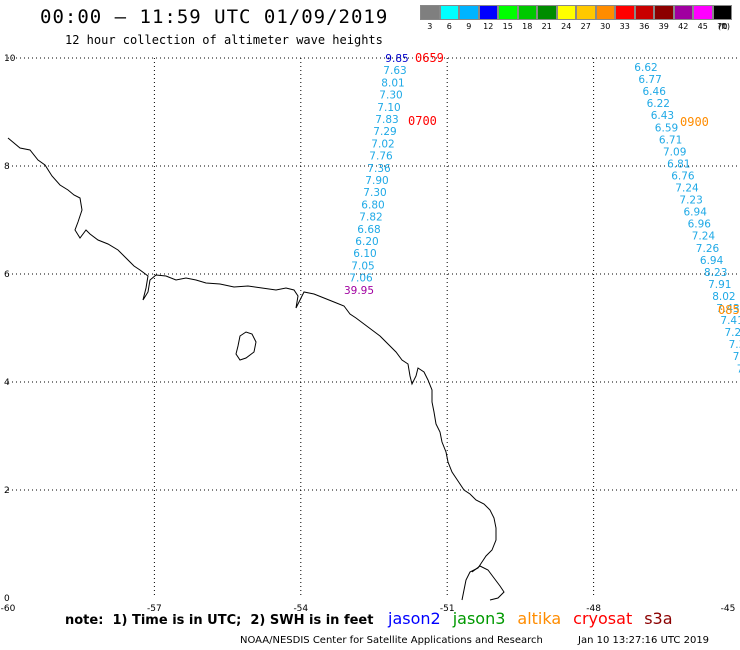  What do you see at coordinates (7, 167) in the screenshot?
I see `y-tick-label: 8` at bounding box center [7, 167].